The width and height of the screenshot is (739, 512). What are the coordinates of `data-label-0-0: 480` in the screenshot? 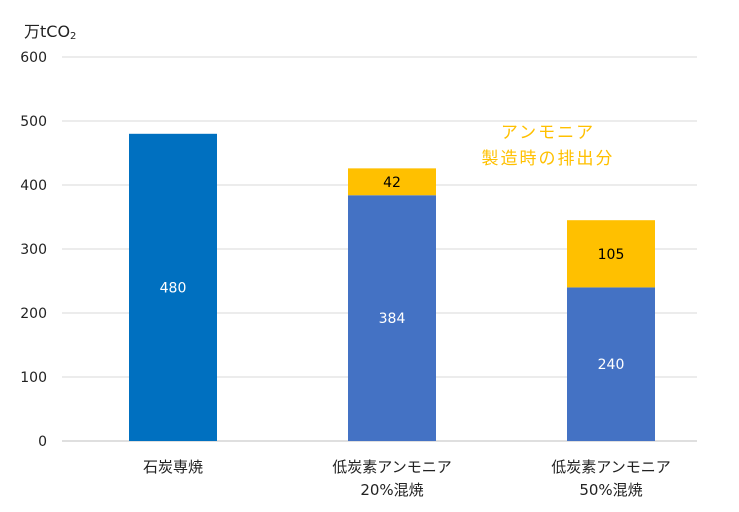 It's located at (173, 288).